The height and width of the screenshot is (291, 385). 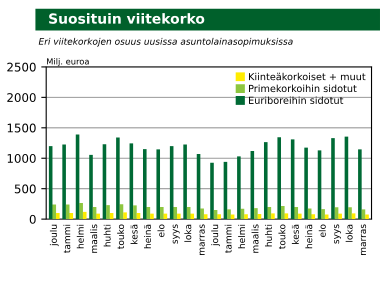 I want to click on legend-label: Primekorkoihin sidotut, so click(x=303, y=88).